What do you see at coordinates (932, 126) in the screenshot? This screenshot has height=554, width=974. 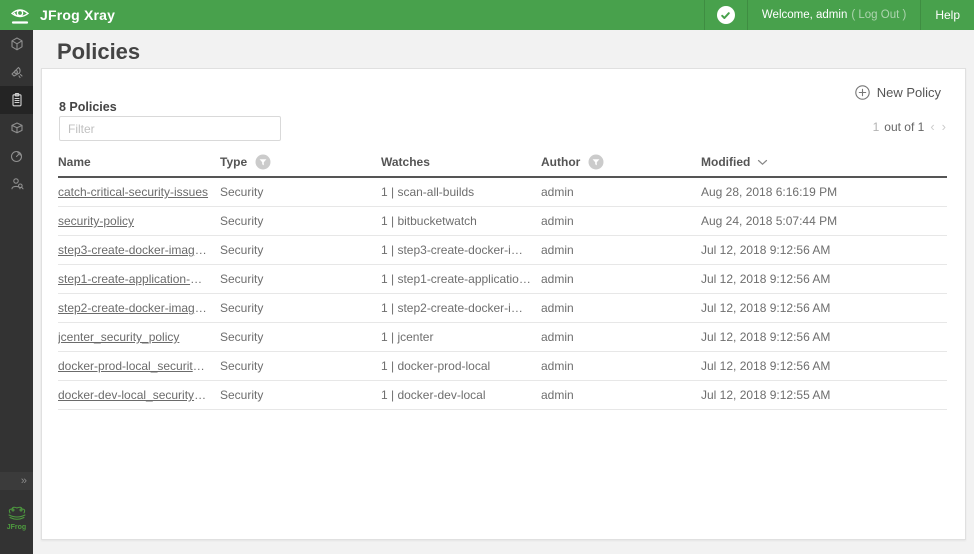 I see `pagination-prev-icon: ‹` at bounding box center [932, 126].